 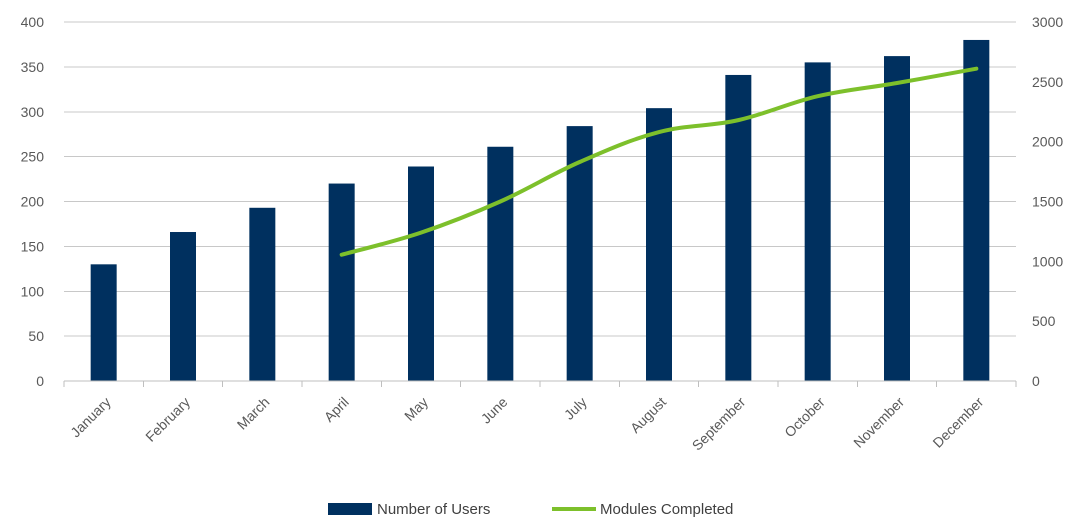 What do you see at coordinates (33, 157) in the screenshot?
I see `left-tick-label: 250` at bounding box center [33, 157].